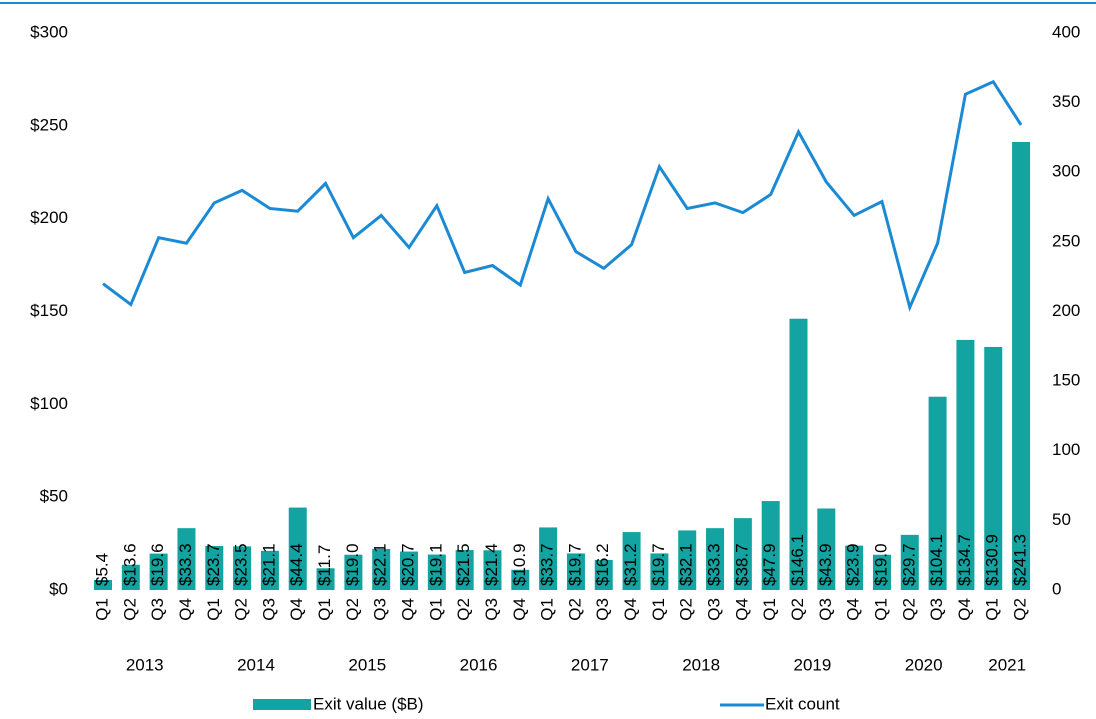  What do you see at coordinates (797, 560) in the screenshot?
I see `value-label: $146.1` at bounding box center [797, 560].